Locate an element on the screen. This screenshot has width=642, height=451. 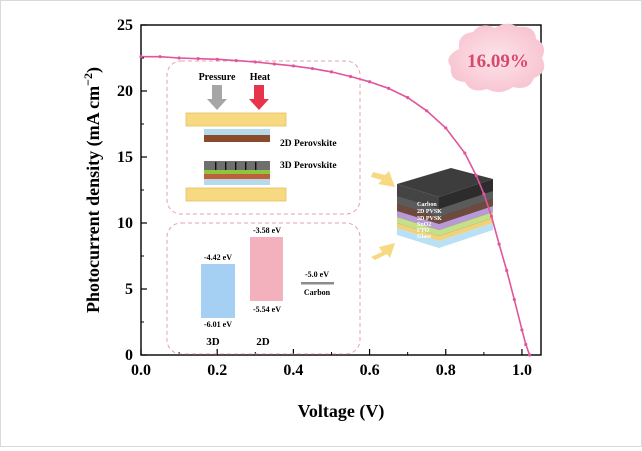
inset-energy-level-box is located at coordinates (263, 288).